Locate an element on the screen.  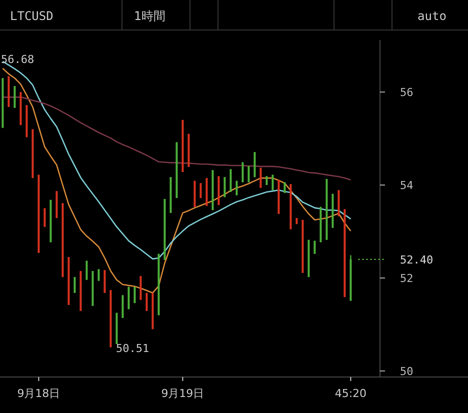
y-tick-label: 54 is located at coordinates (407, 185).